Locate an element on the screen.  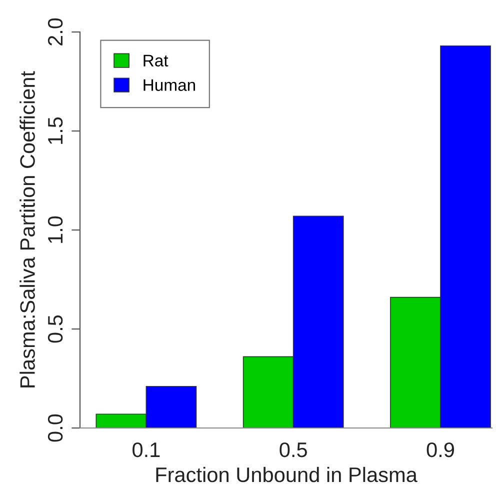
x-tick-label: 0.9 is located at coordinates (440, 450).